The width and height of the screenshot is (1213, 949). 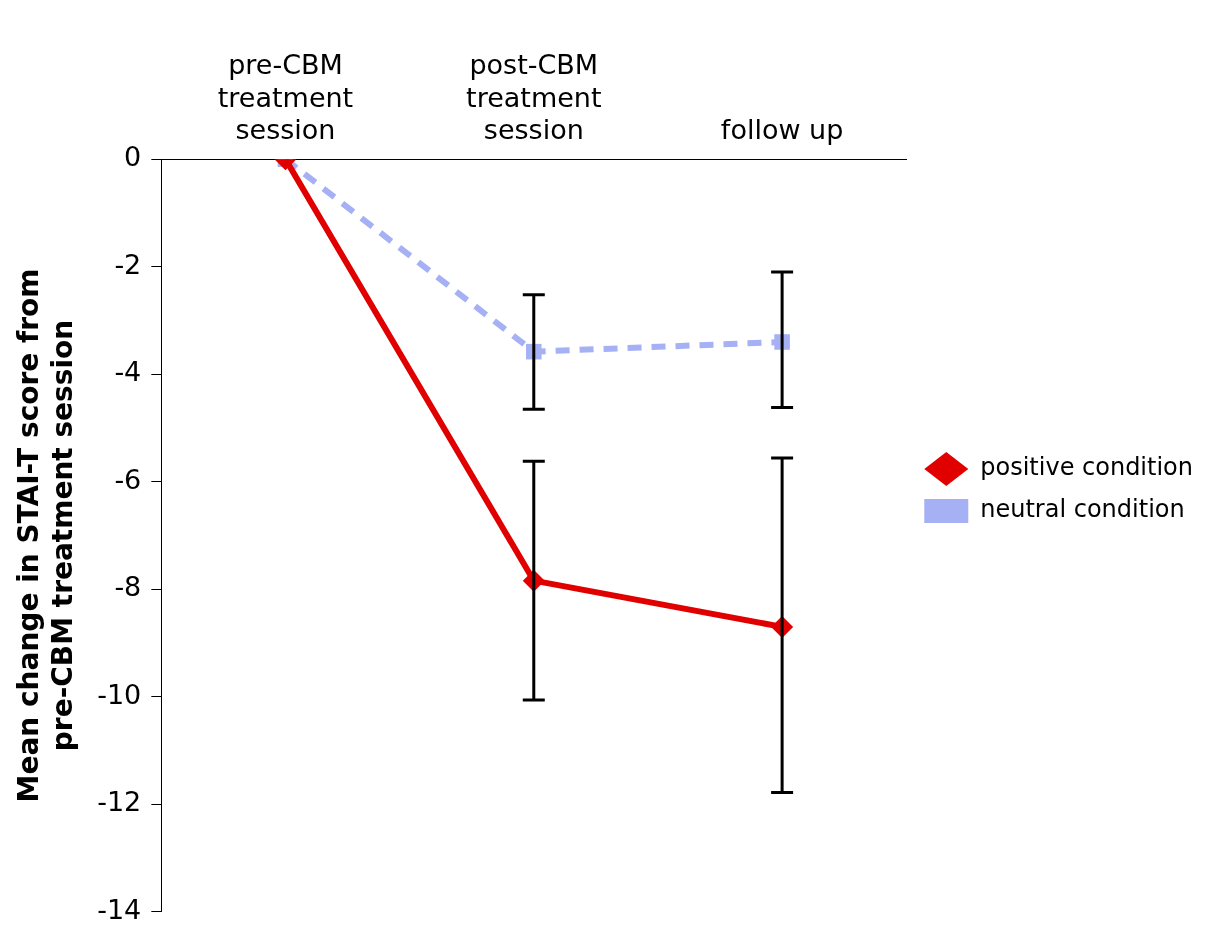 I want to click on y-tick-label: -4, so click(x=128, y=372).